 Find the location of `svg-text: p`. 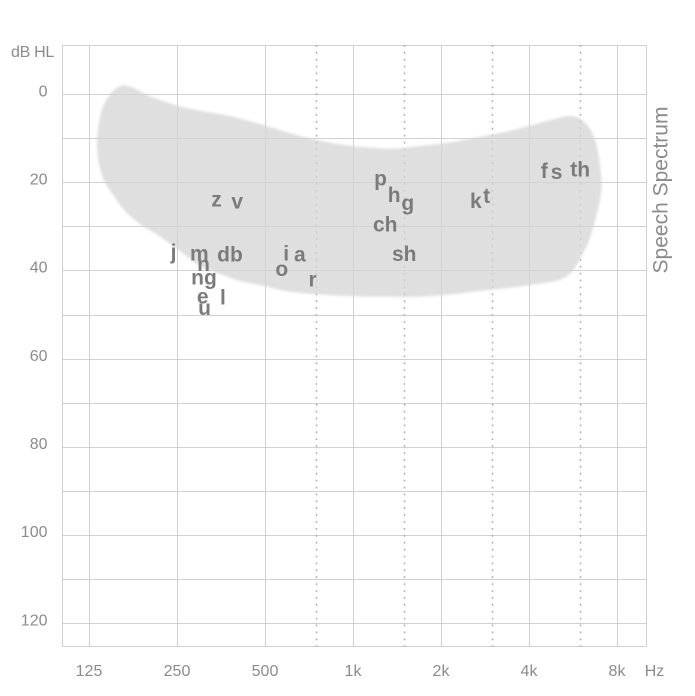

svg-text: p is located at coordinates (380, 179).